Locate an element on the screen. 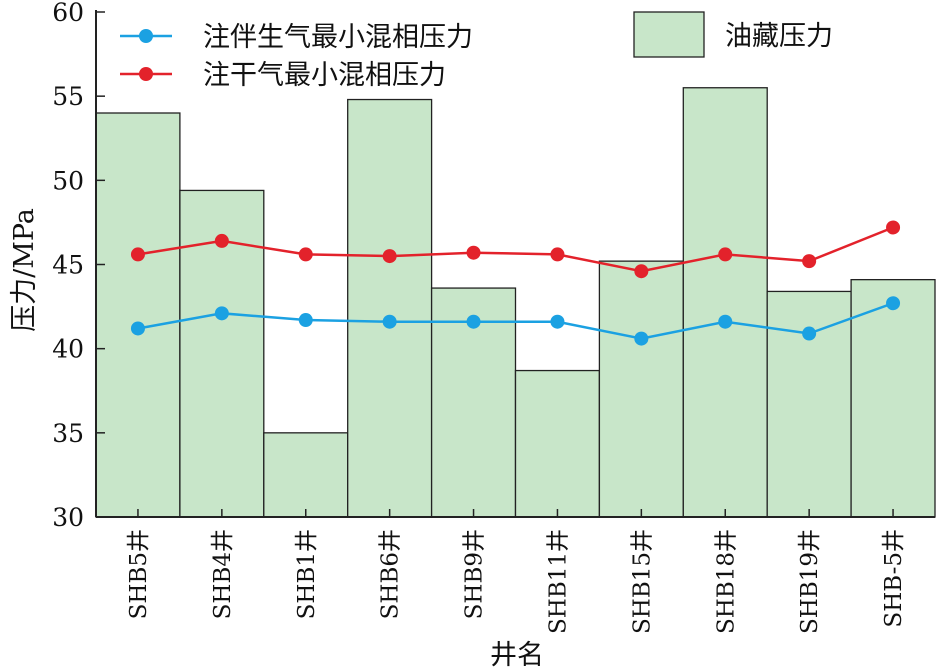 The width and height of the screenshot is (938, 671). series-0-line is located at coordinates (515, 321).